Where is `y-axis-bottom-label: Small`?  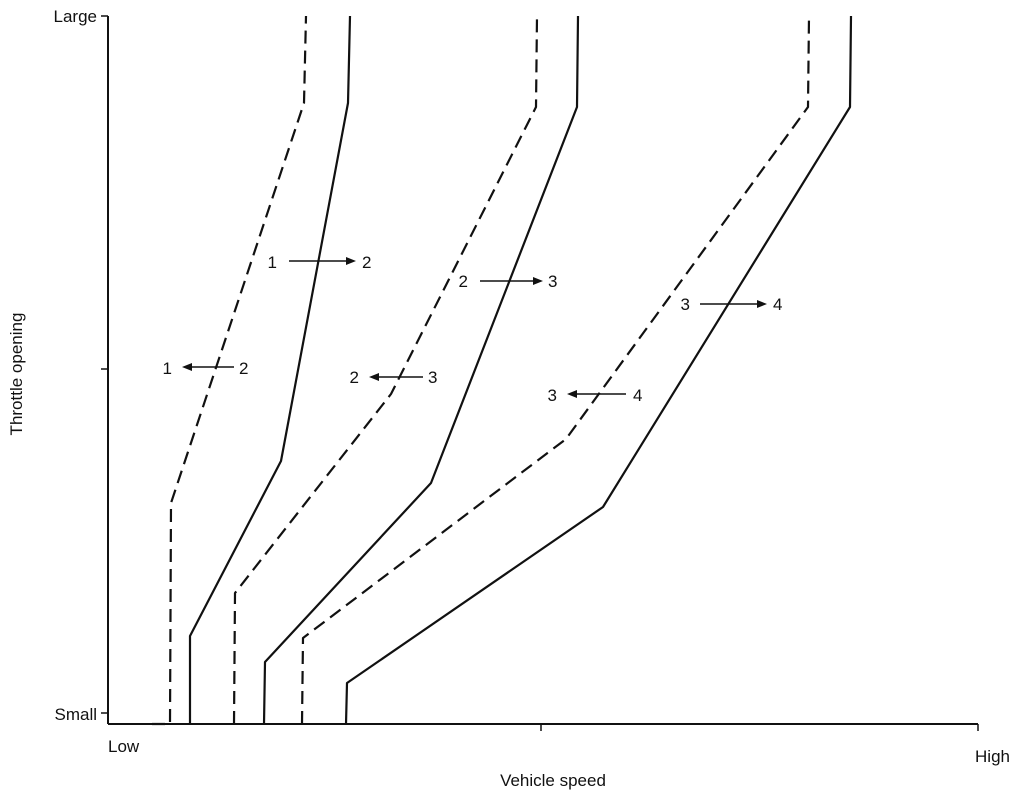 y-axis-bottom-label: Small is located at coordinates (75, 714).